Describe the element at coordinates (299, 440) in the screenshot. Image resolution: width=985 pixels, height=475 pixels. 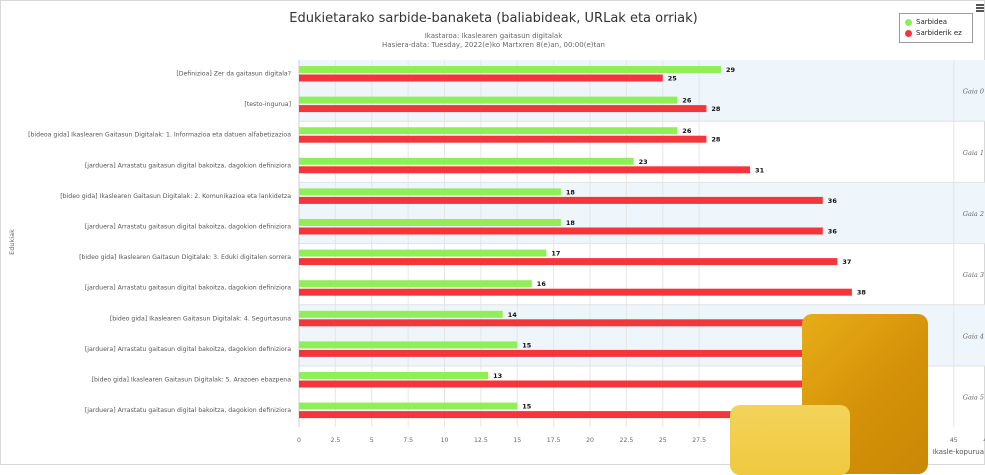
I see `x-tick-label: 0` at that location.